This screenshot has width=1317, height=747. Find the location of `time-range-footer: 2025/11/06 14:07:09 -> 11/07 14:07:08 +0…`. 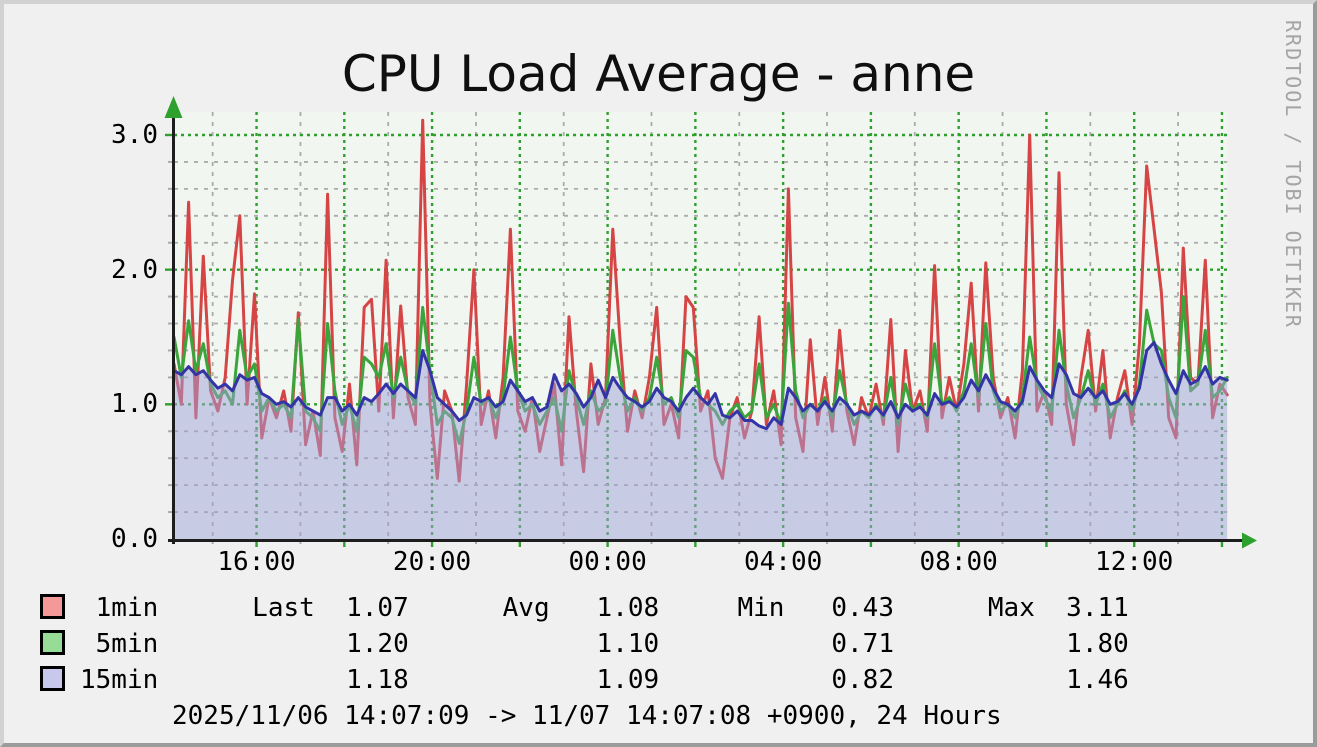

time-range-footer: 2025/11/06 14:07:09 -> 11/07 14:07:08 +0… is located at coordinates (587, 716).